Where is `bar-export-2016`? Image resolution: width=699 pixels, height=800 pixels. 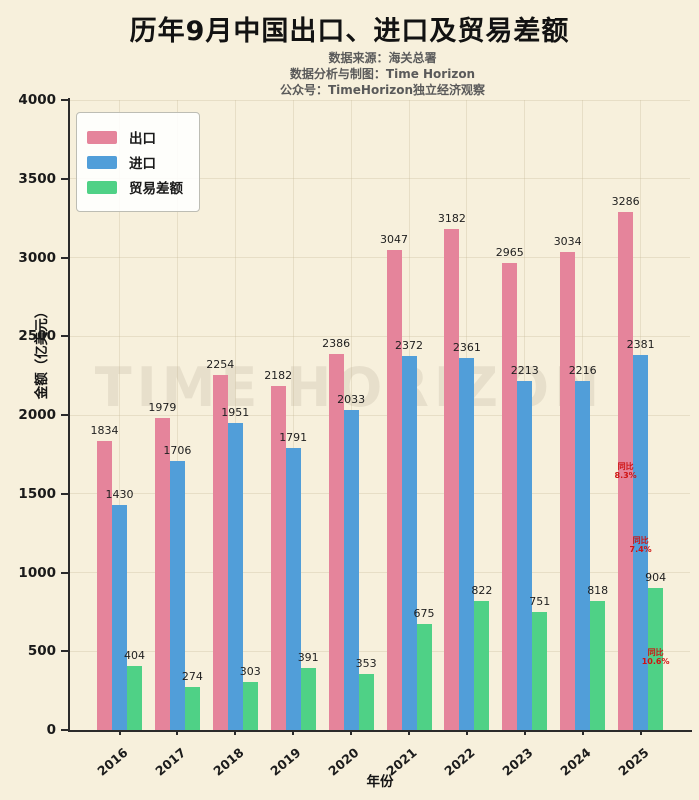
bar-export-2016 is located at coordinates (104, 585).